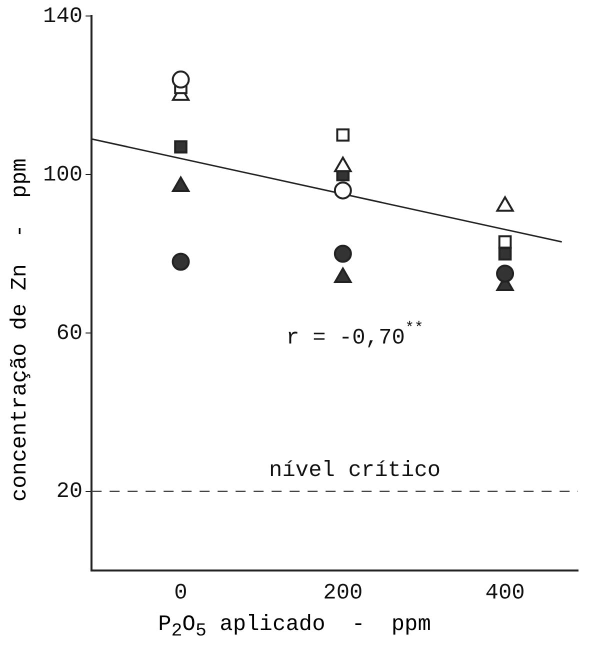  I want to click on y-tick-label: 100, so click(62, 175).